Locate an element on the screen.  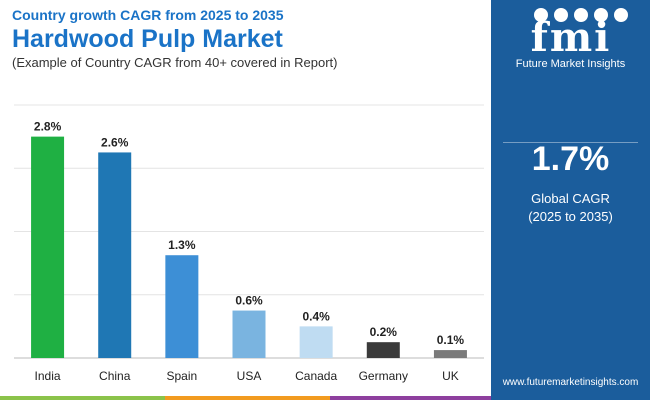
divider-top is located at coordinates (570, 142).